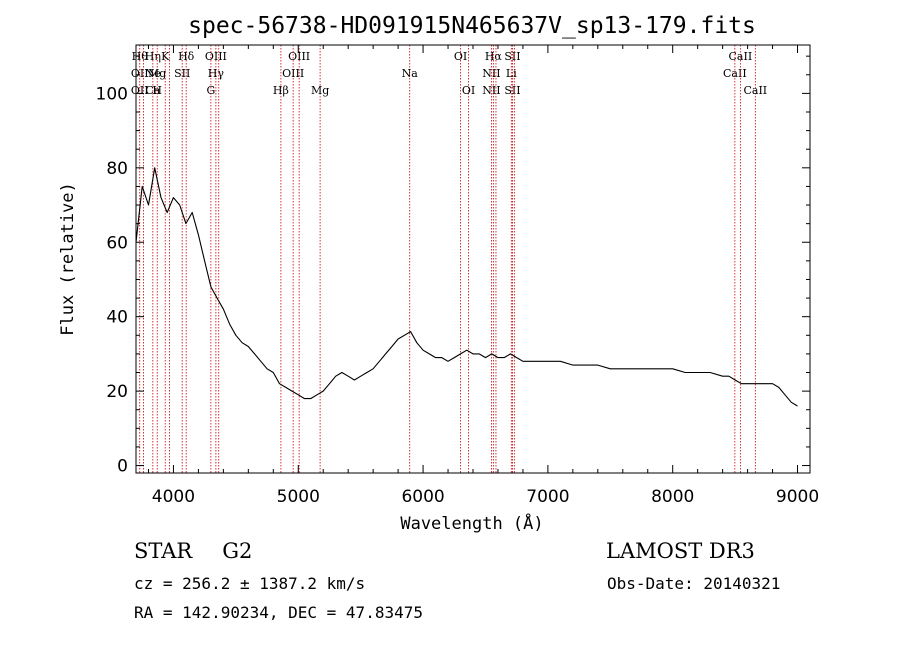 This screenshot has width=900, height=649. I want to click on y-tick-label: 0, so click(122, 467).